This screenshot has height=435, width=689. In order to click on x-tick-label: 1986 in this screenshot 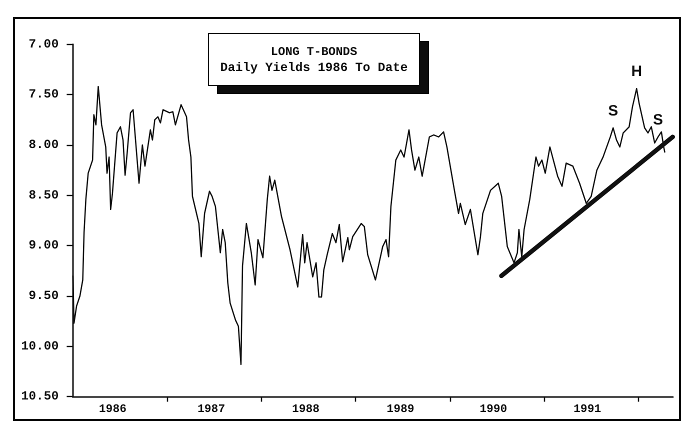, I will do `click(112, 409)`.